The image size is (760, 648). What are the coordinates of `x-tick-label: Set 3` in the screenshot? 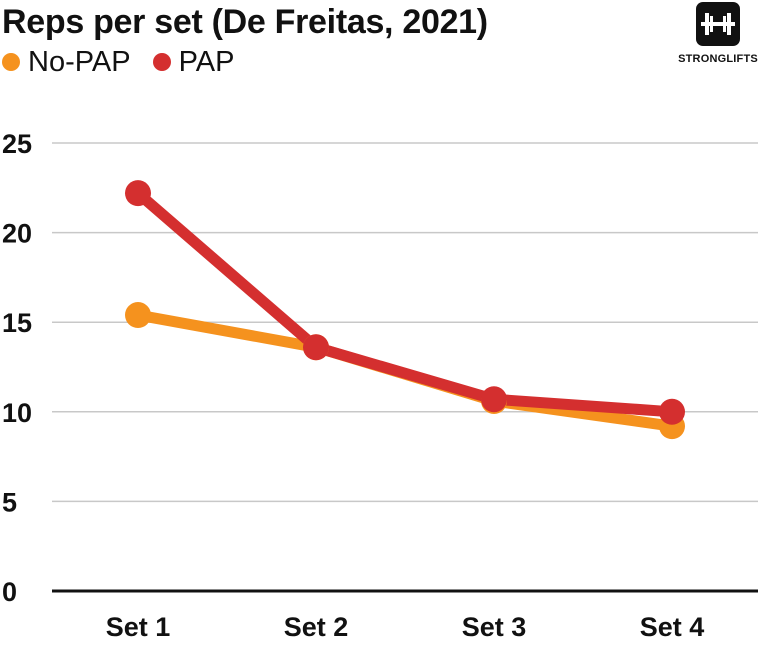 It's located at (494, 627).